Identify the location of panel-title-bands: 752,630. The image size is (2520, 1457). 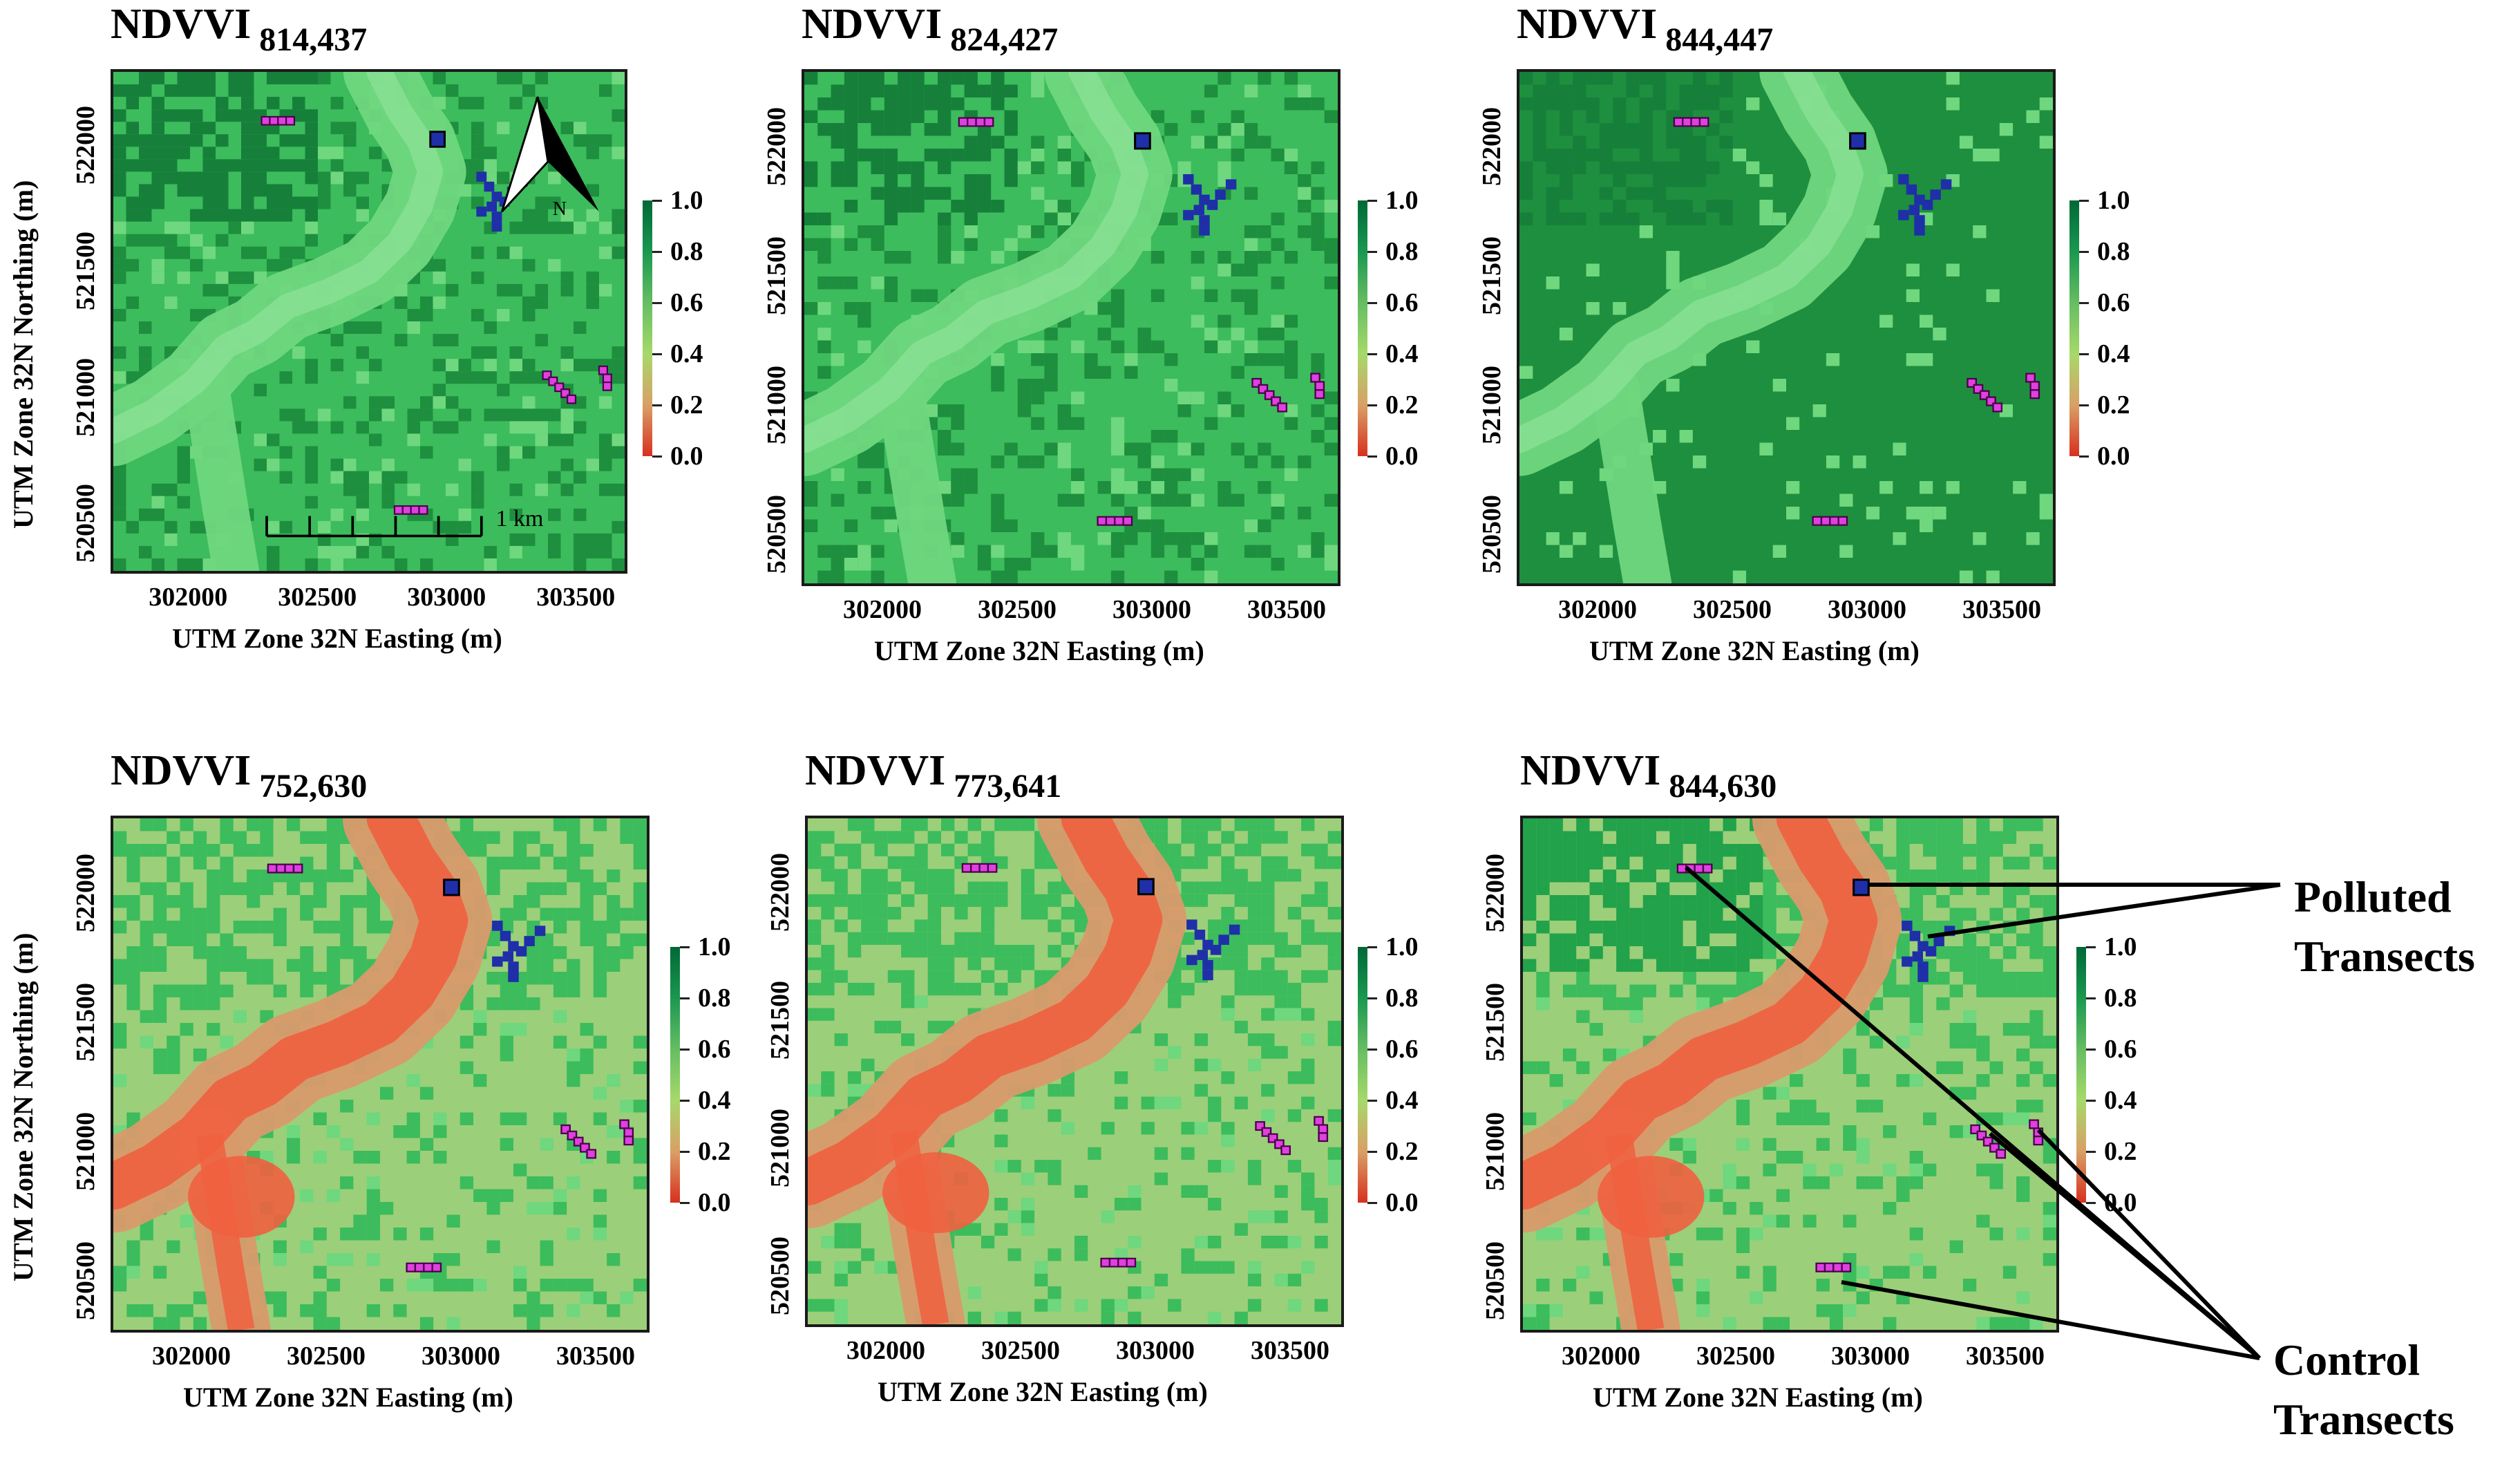
(313, 786).